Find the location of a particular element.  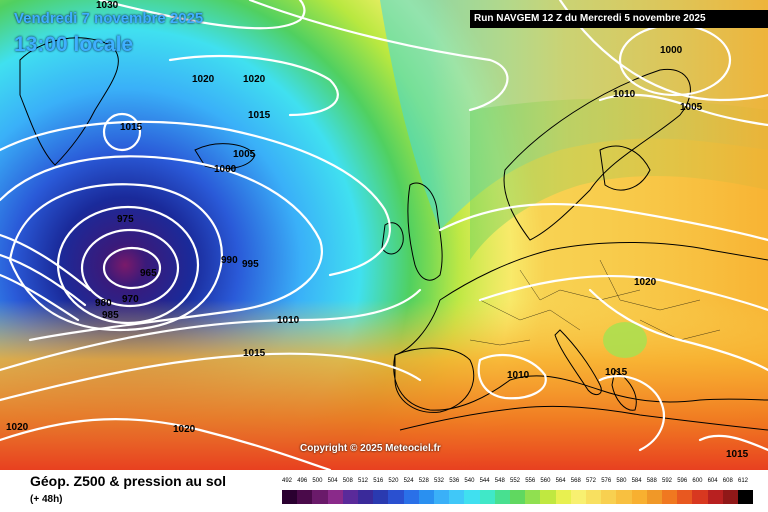

scale-tick-label: 528 is located at coordinates (423, 481).